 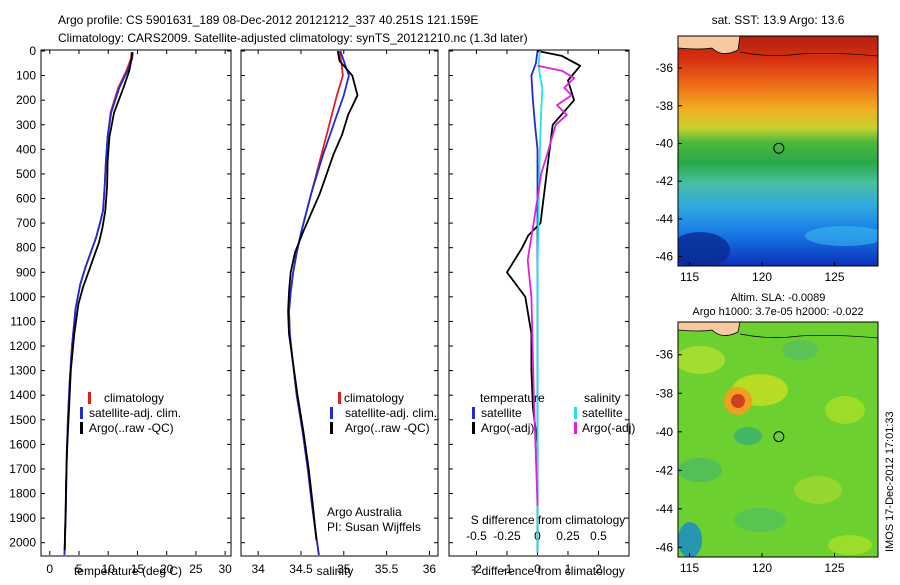 I want to click on sst-argo-marker, so click(x=779, y=148).